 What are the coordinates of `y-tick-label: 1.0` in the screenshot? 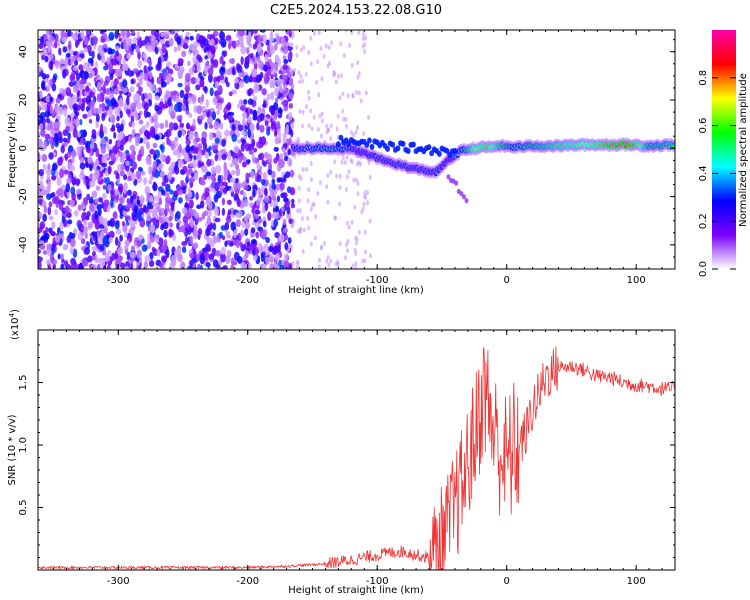 It's located at (23, 445).